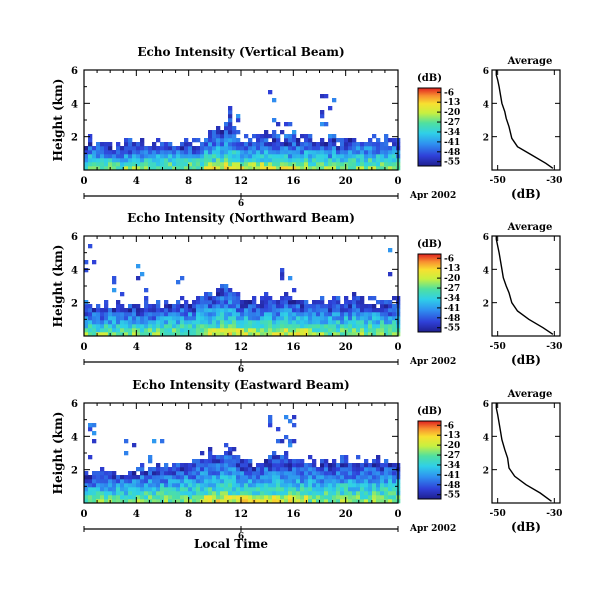 The width and height of the screenshot is (610, 598). I want to click on colorbar-scale, so click(429, 127).